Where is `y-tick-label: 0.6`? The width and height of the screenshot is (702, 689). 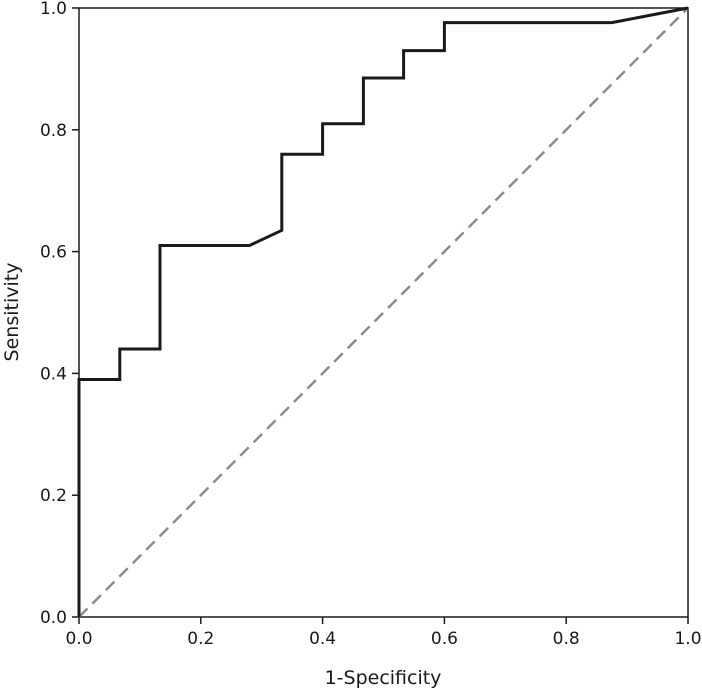
y-tick-label: 0.6 is located at coordinates (53, 253).